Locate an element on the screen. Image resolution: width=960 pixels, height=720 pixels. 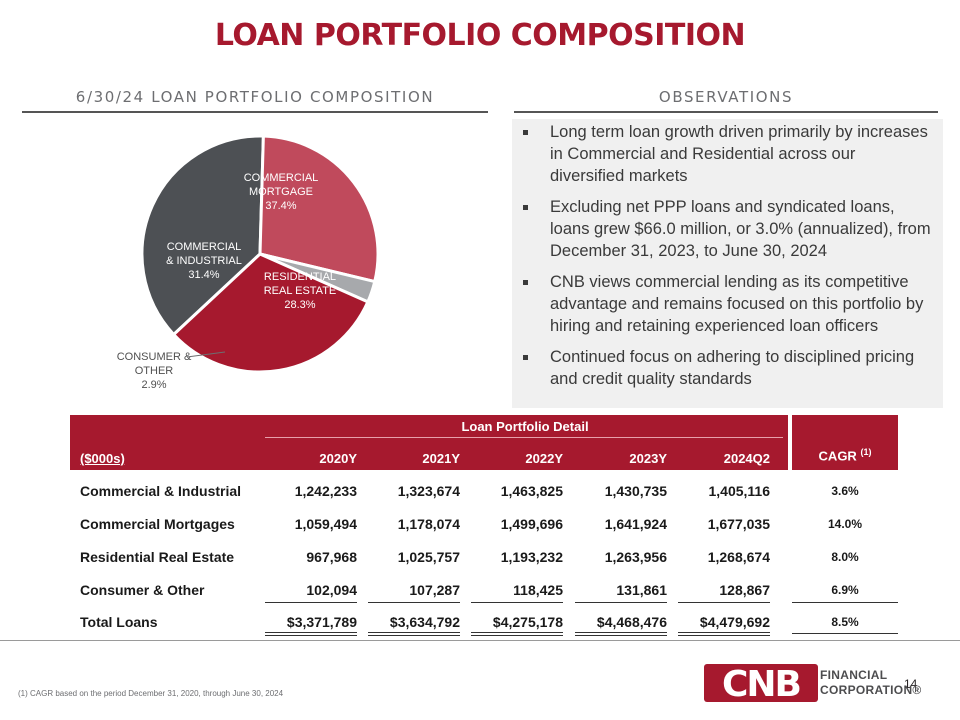
cell-value: 131,861 is located at coordinates (641, 590).